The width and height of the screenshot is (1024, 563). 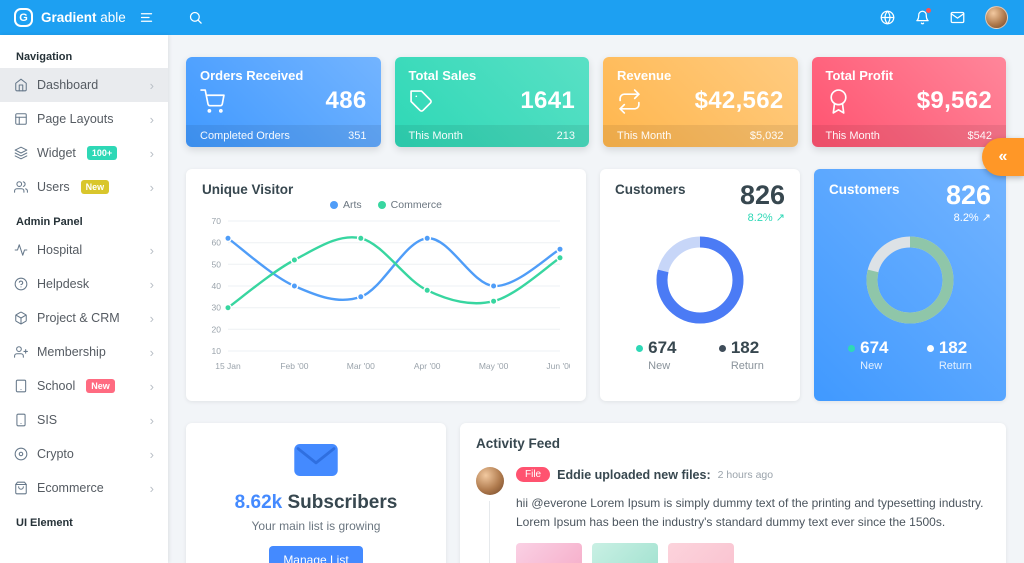 I want to click on layers-icon, so click(x=21, y=153).